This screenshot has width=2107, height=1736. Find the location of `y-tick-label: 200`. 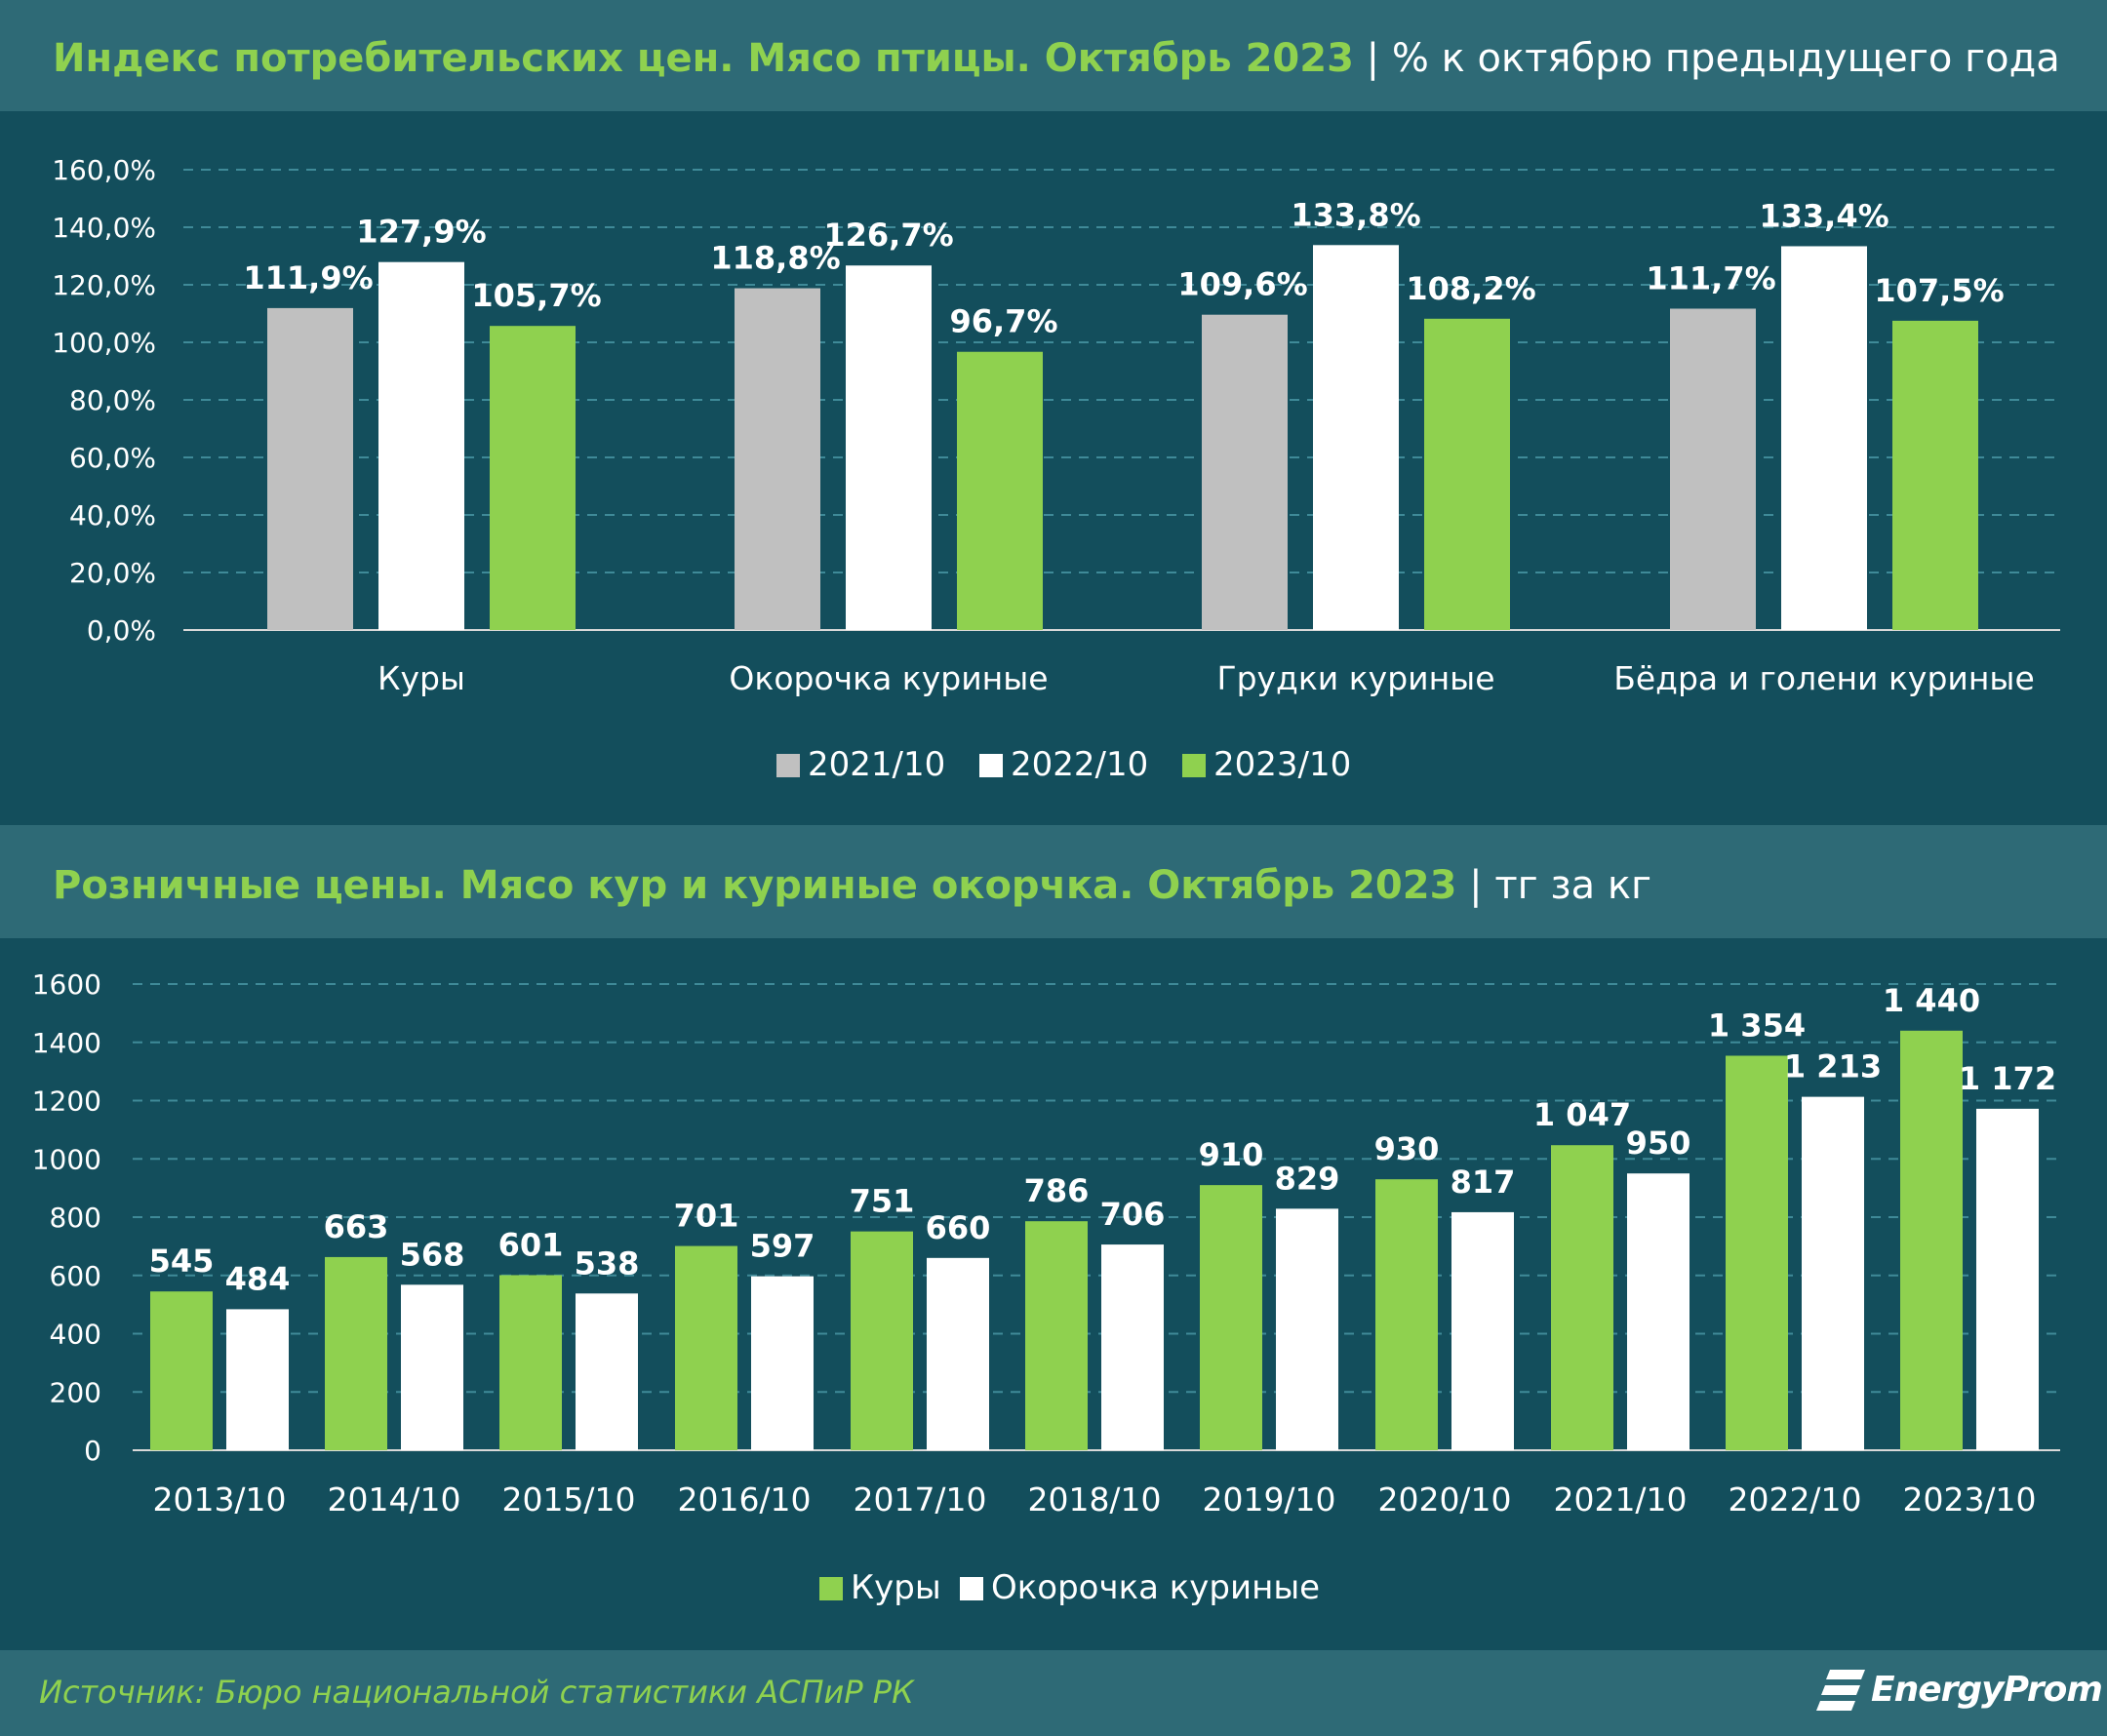

y-tick-label: 200 is located at coordinates (76, 1392).